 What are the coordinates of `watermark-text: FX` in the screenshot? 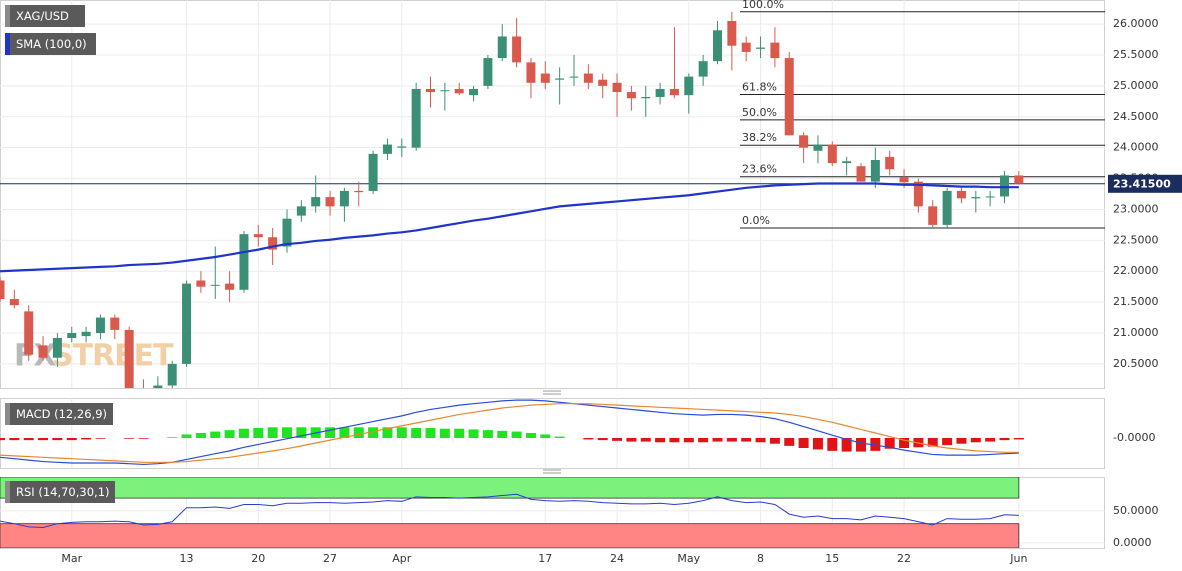 It's located at (35, 356).